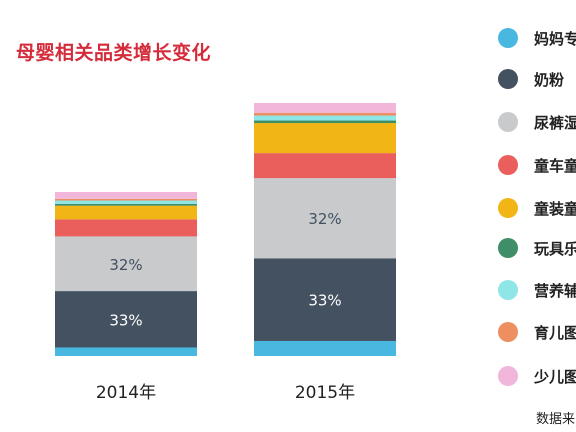 The height and width of the screenshot is (432, 576). Describe the element at coordinates (225, 269) in the screenshot. I see `data-labels-layer: 33% 32% 33% 32%` at that location.